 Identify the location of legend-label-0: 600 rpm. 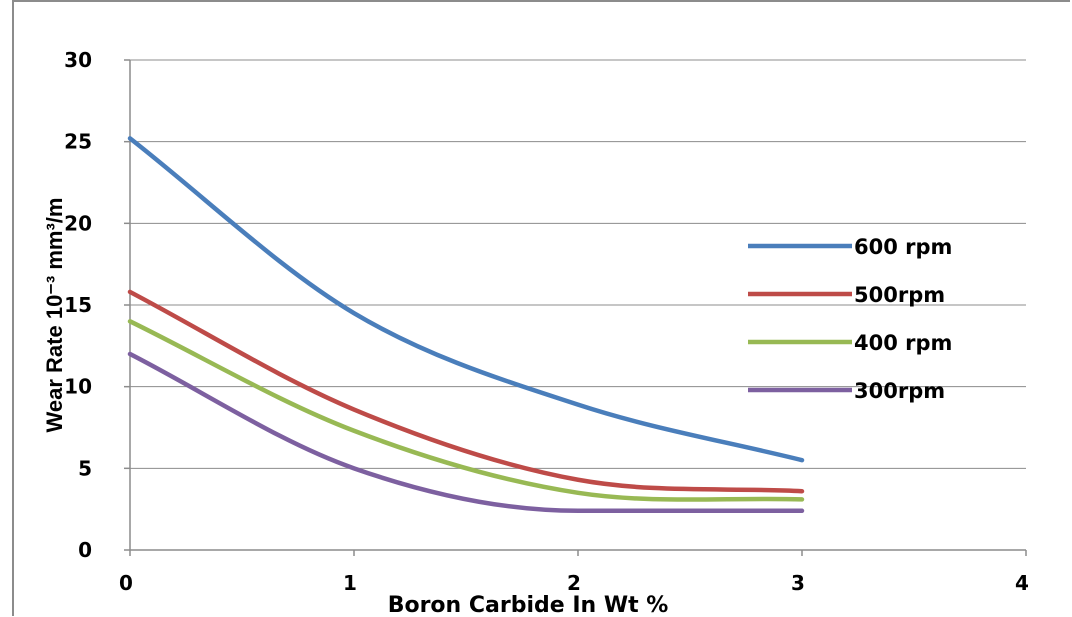
(903, 247).